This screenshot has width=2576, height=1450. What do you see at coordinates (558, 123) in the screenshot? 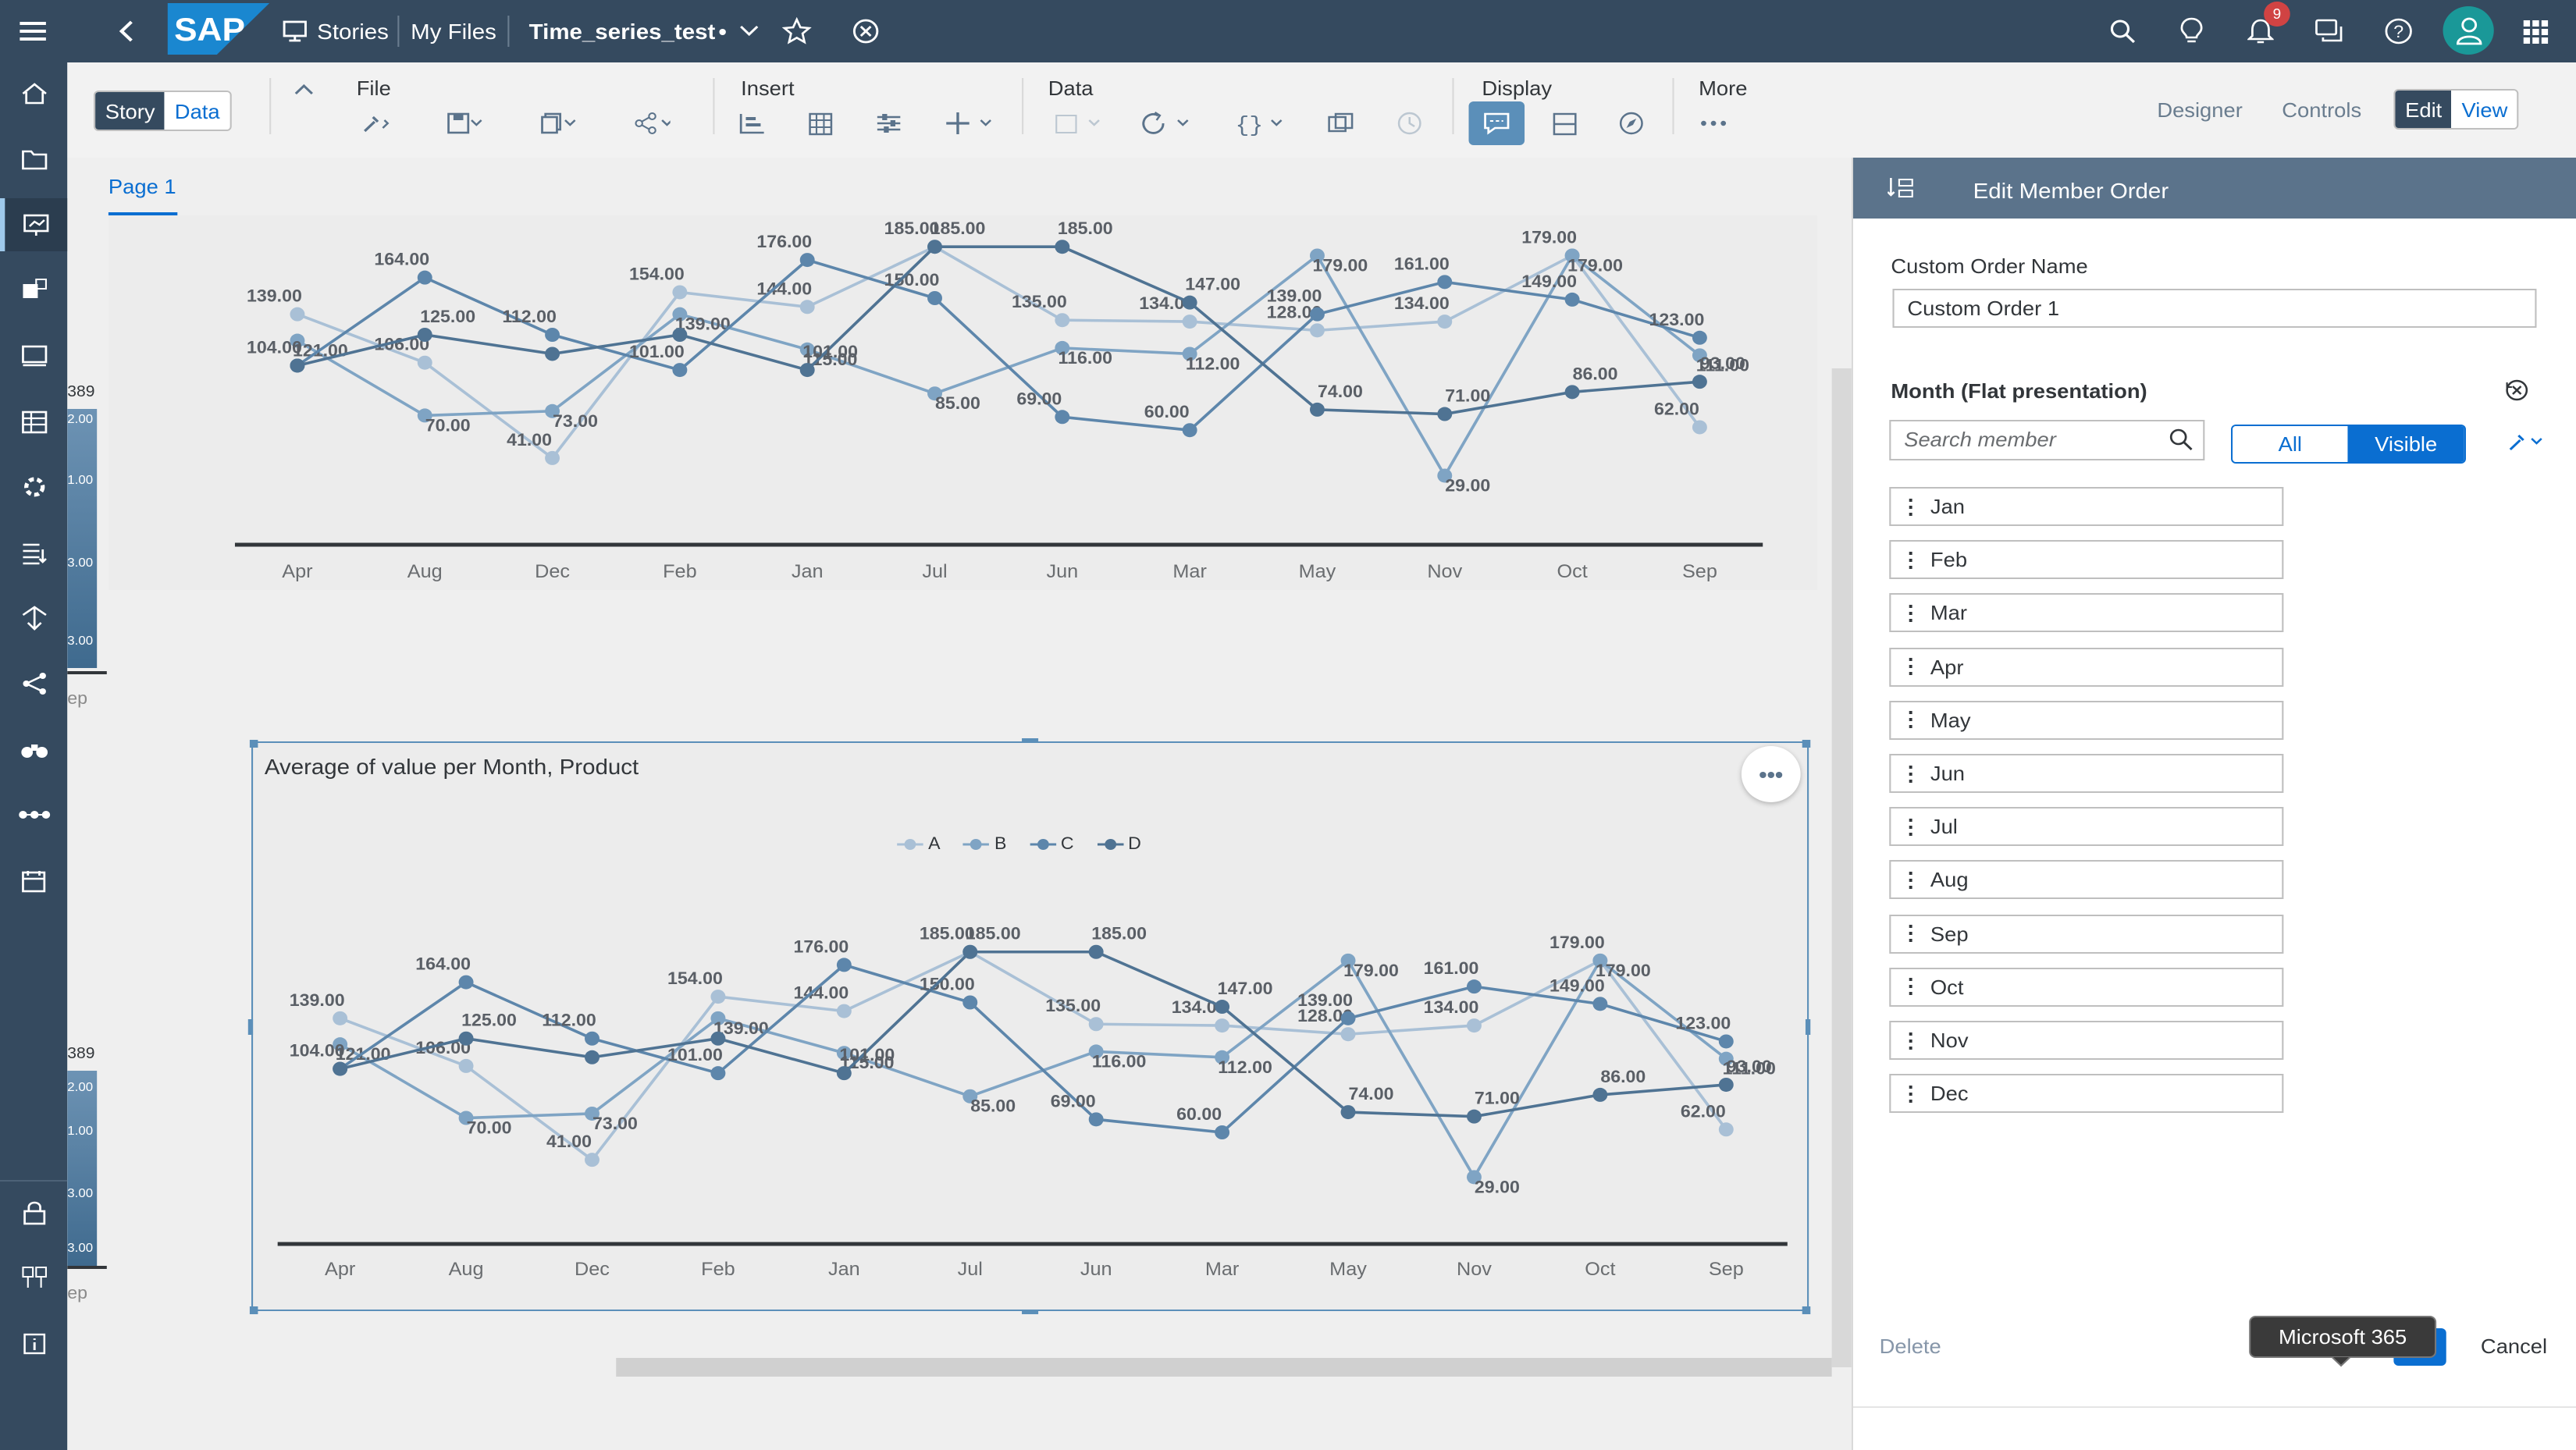
I see `copy-icon` at bounding box center [558, 123].